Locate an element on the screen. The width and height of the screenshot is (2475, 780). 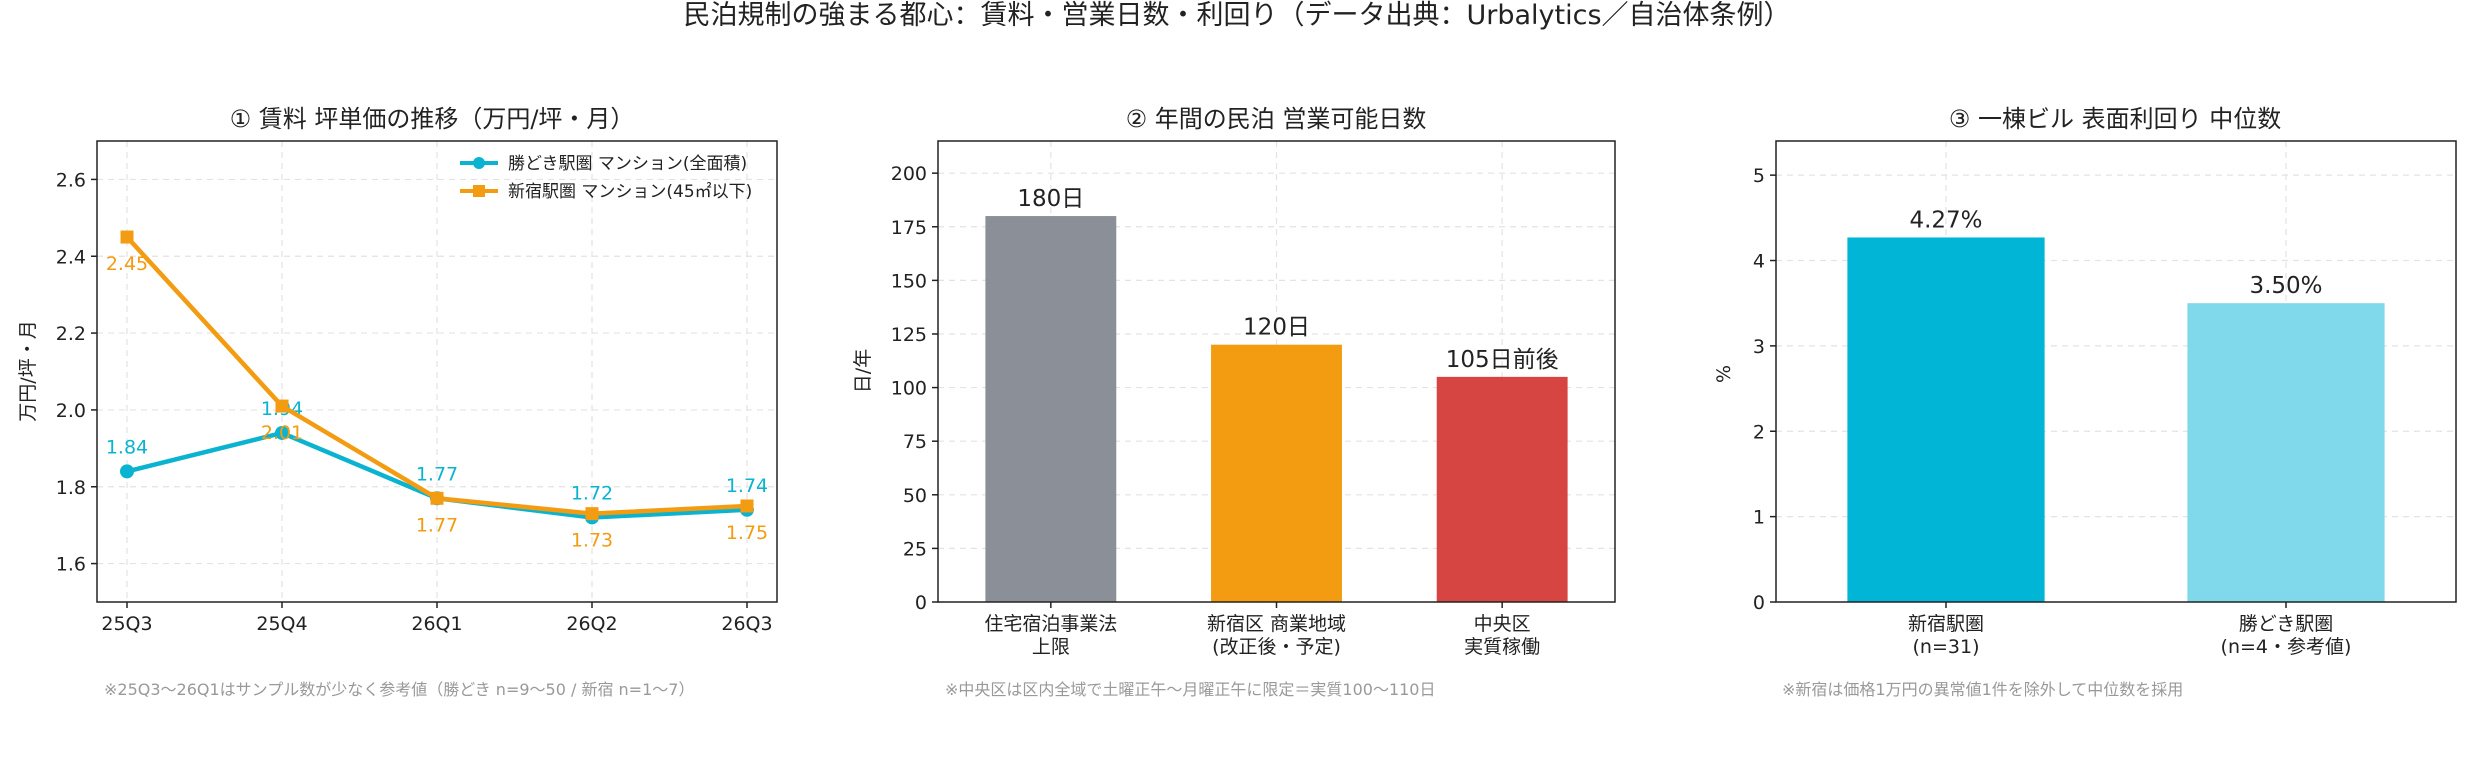
y-tick-label: 4 is located at coordinates (1759, 262).